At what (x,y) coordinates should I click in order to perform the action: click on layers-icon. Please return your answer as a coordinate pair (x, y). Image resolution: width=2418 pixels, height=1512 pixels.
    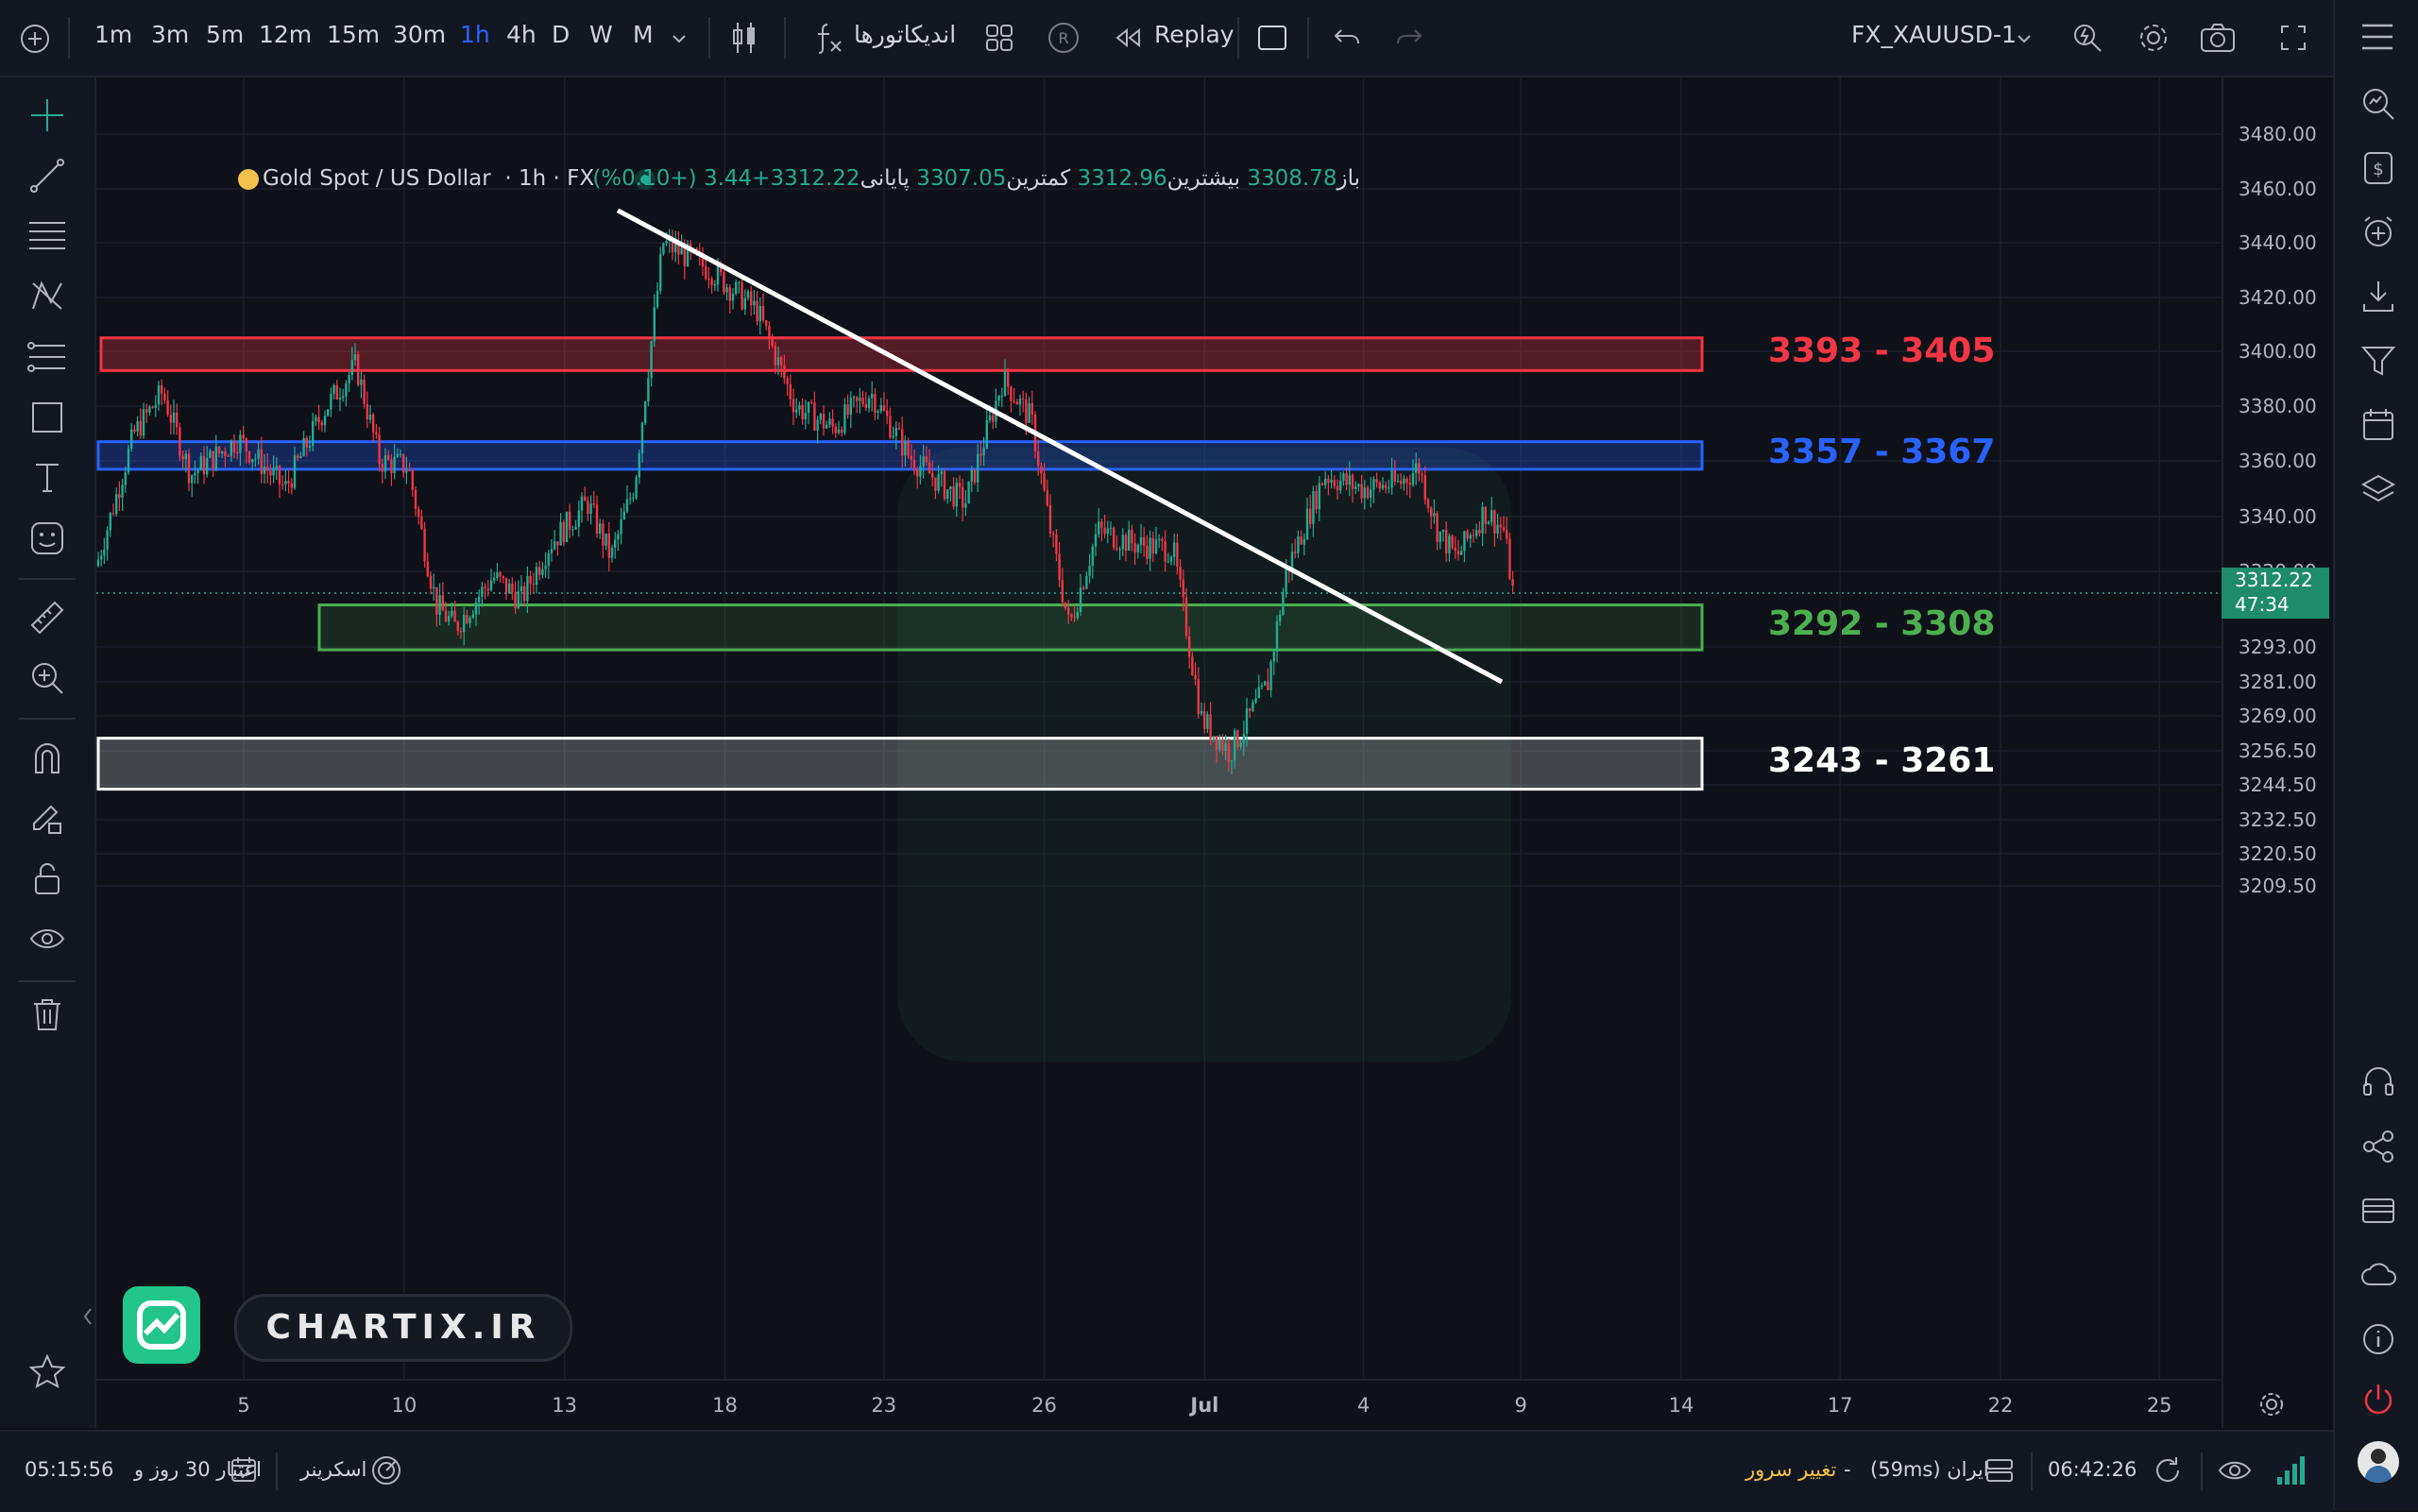
    Looking at the image, I should click on (2378, 489).